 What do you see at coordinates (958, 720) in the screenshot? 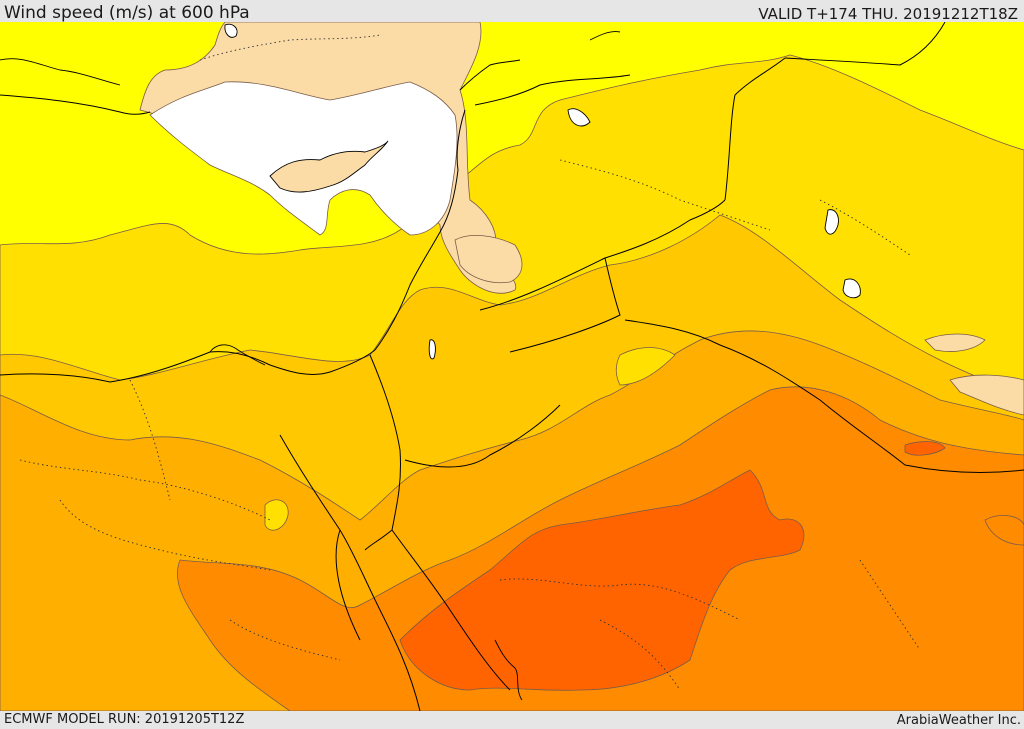
I see `credit-label: ArabiaWeather Inc.` at bounding box center [958, 720].